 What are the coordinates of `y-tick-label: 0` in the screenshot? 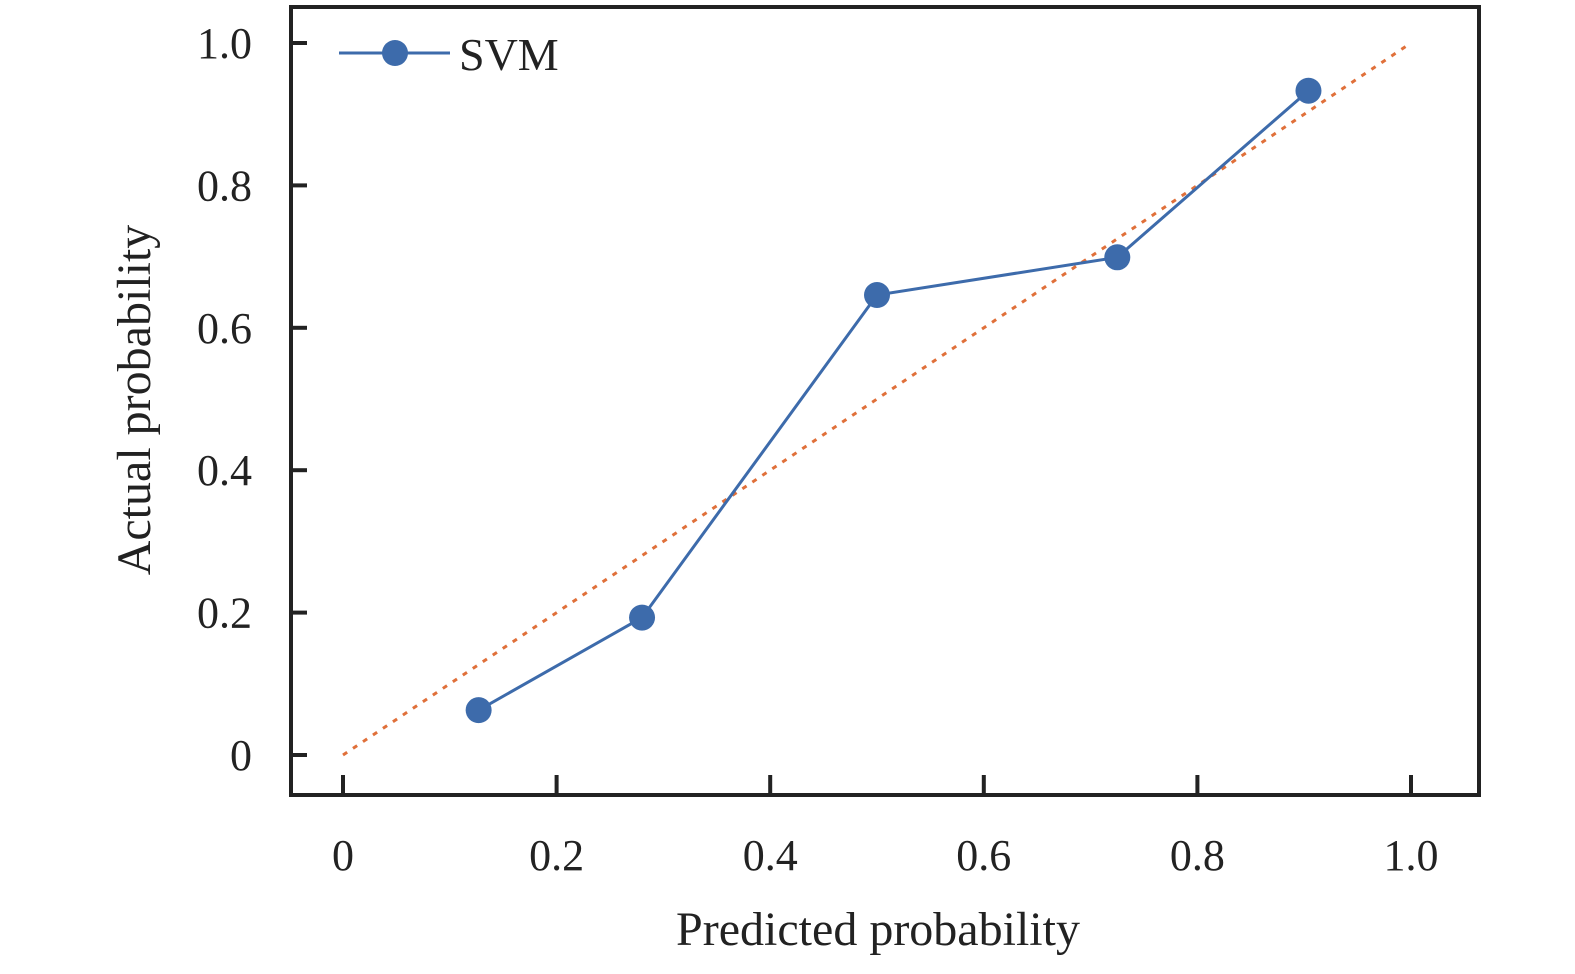 It's located at (241, 755).